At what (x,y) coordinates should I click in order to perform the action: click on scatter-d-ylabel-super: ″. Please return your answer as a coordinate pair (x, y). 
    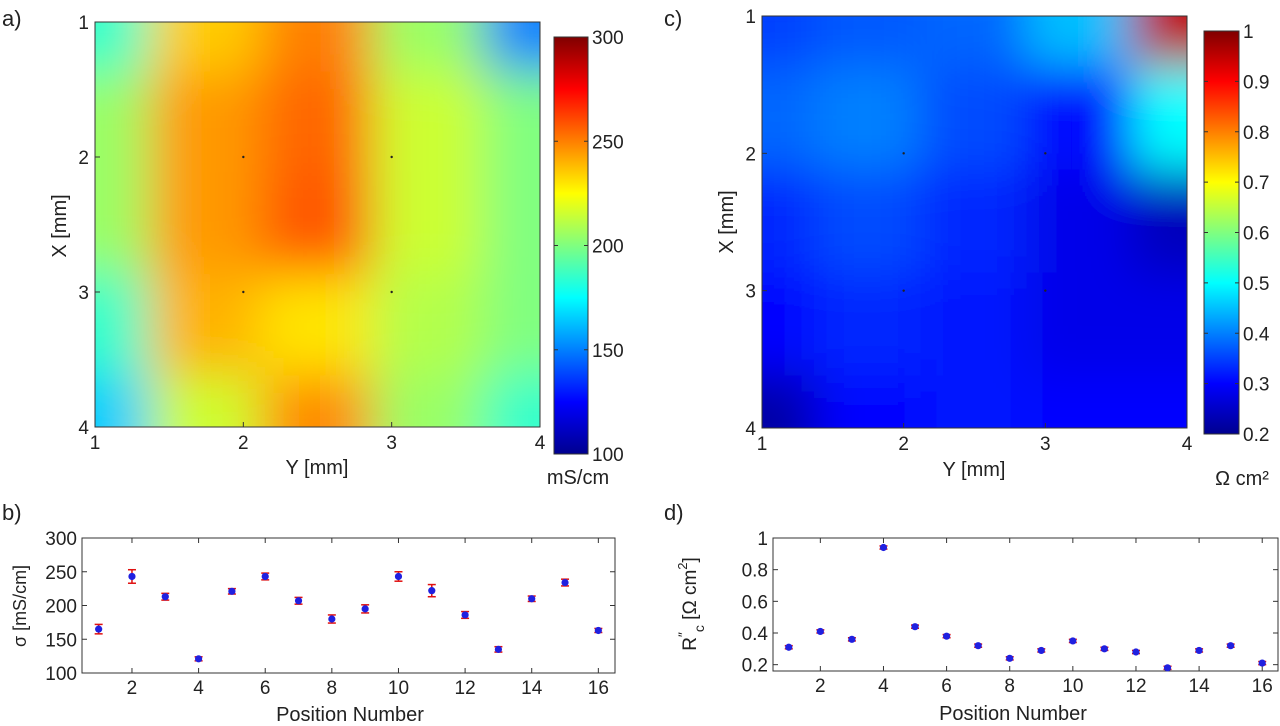
    Looking at the image, I should click on (683, 634).